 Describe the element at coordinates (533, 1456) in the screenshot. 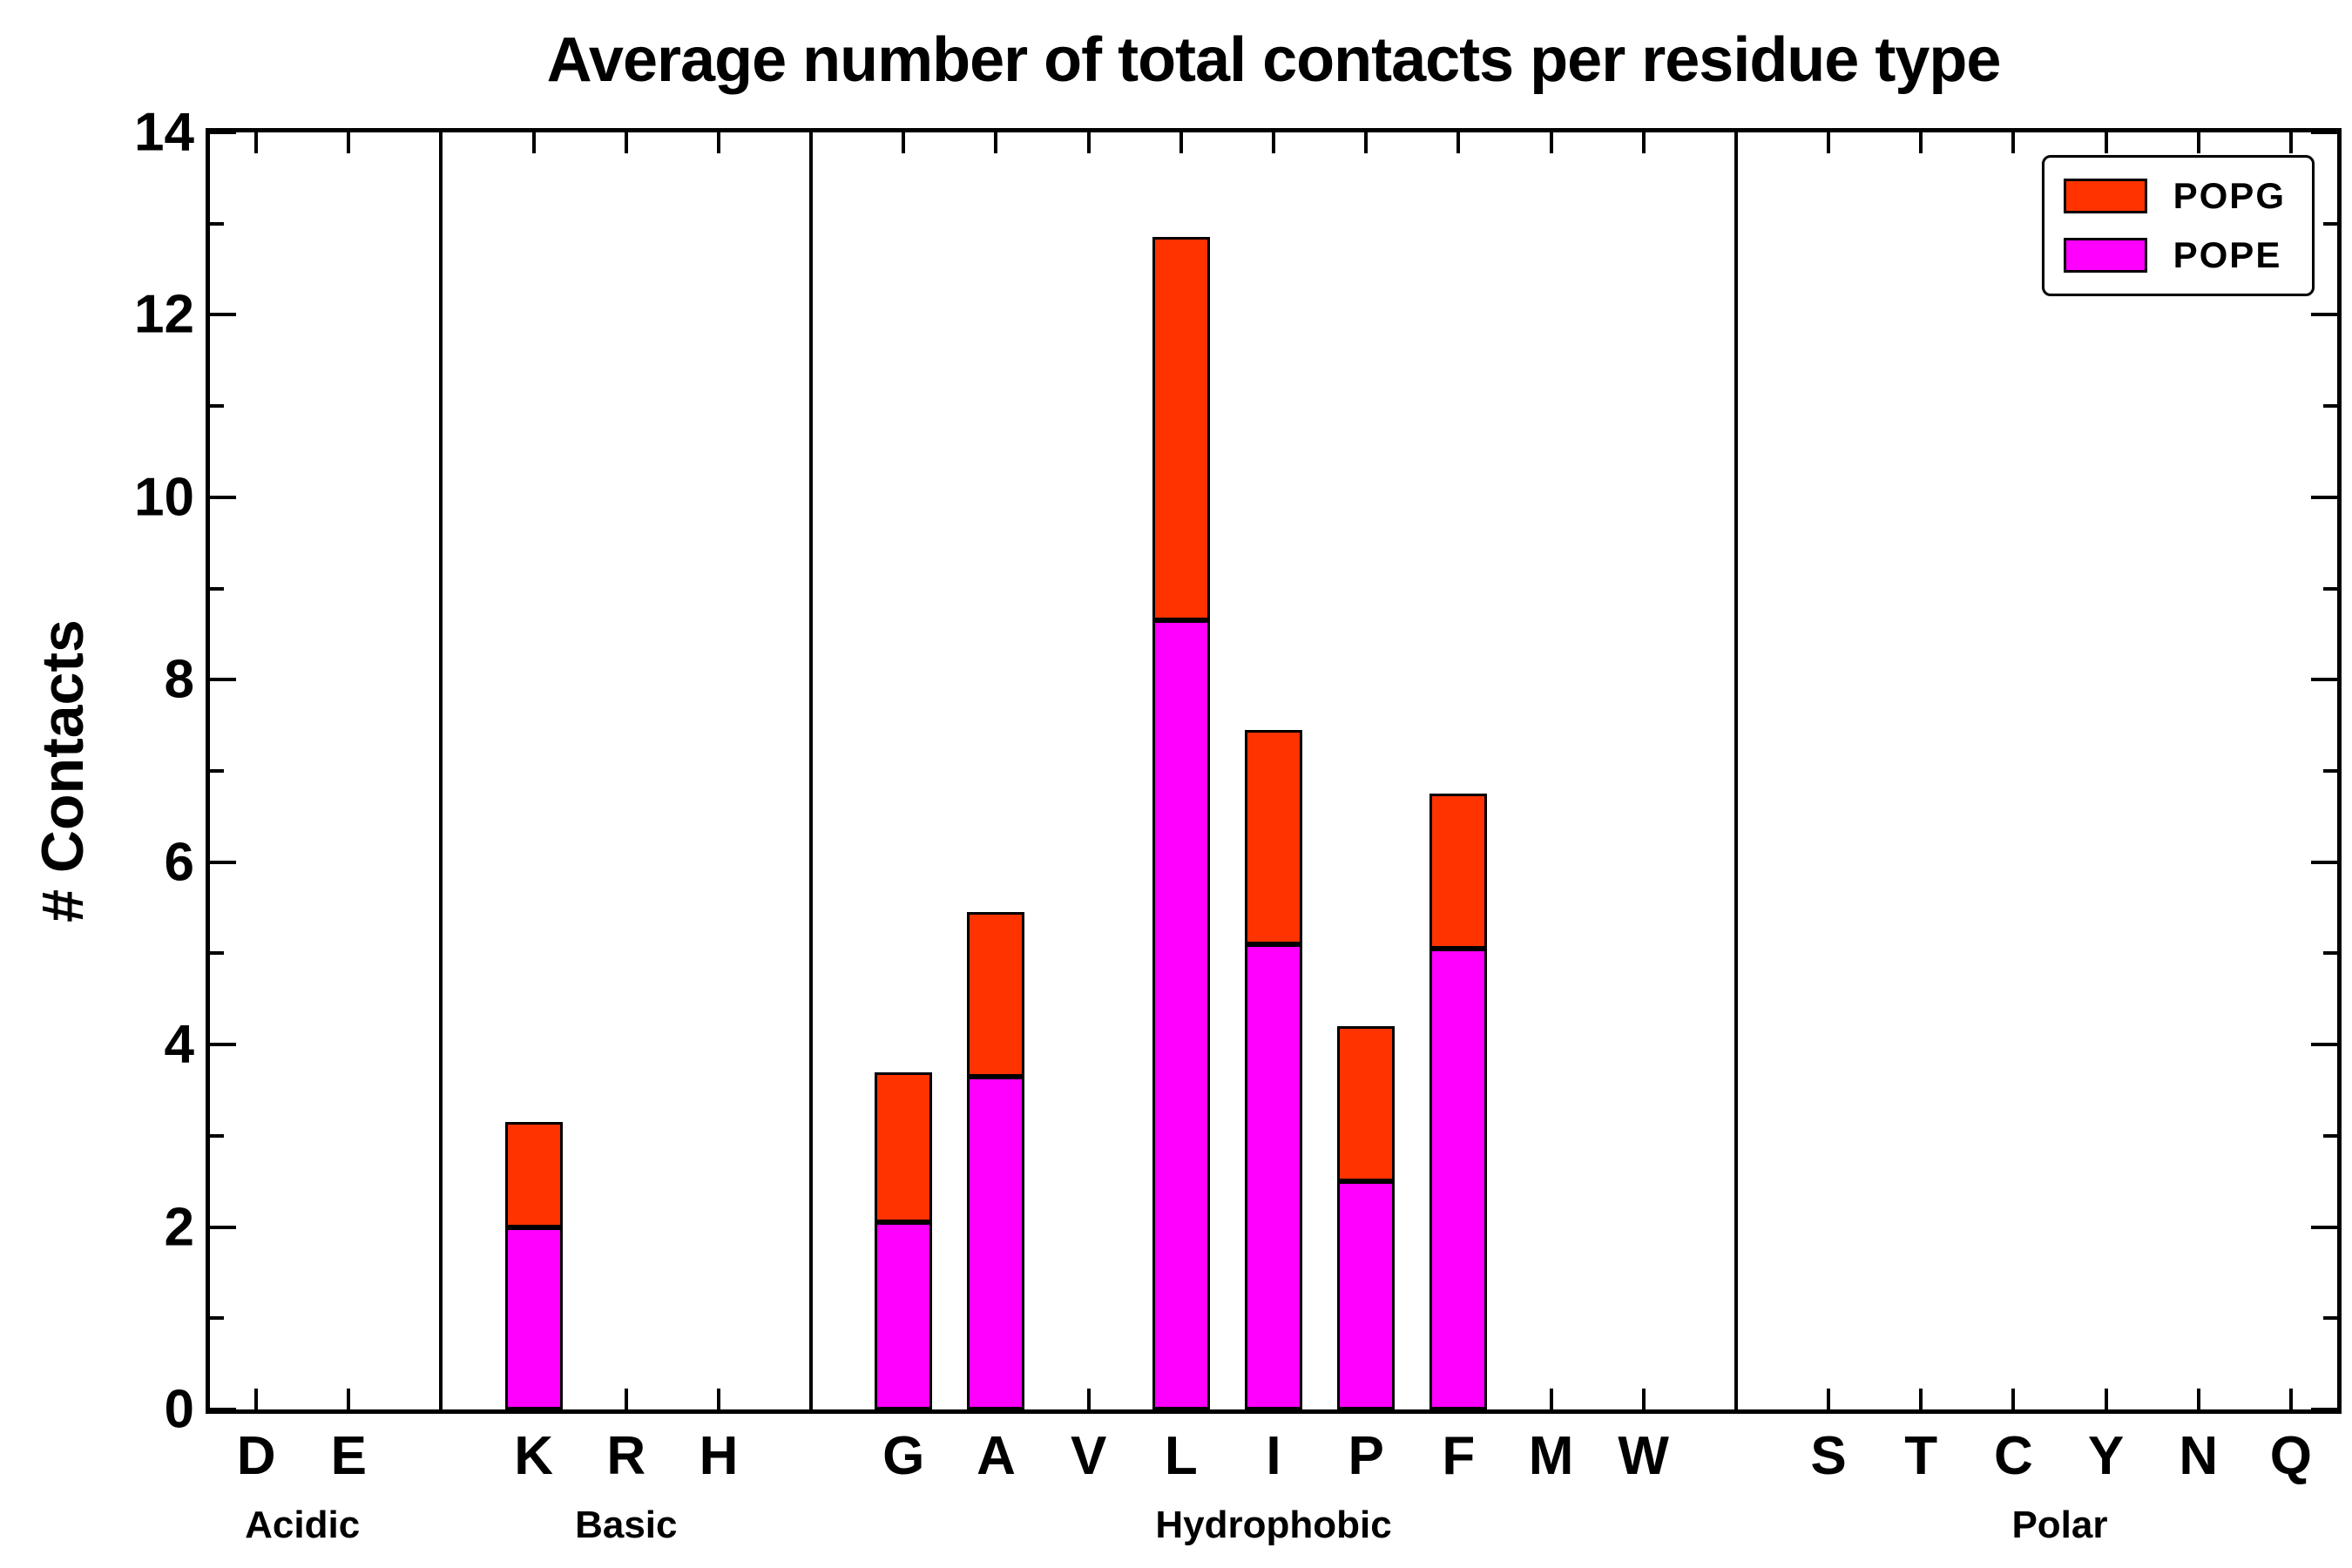

I see `x-tick-label-K: K` at that location.